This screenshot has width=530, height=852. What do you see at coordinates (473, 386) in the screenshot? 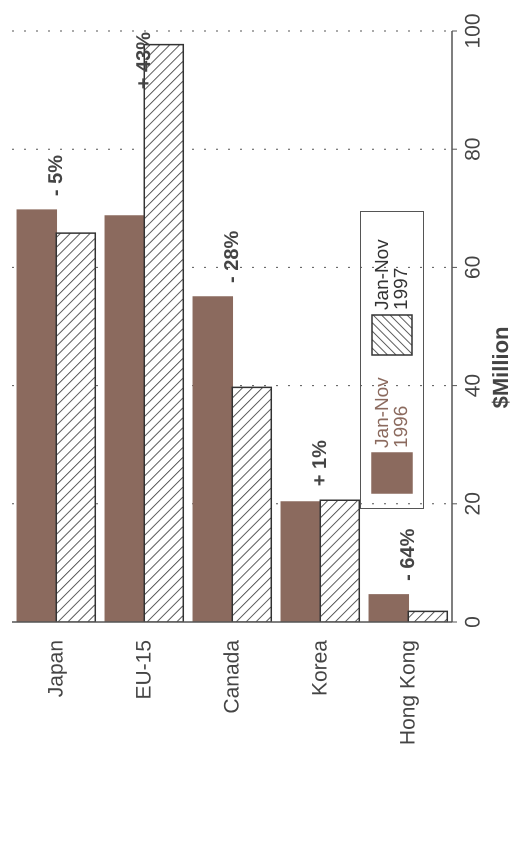
I see `y-tick-label: 40` at bounding box center [473, 386].